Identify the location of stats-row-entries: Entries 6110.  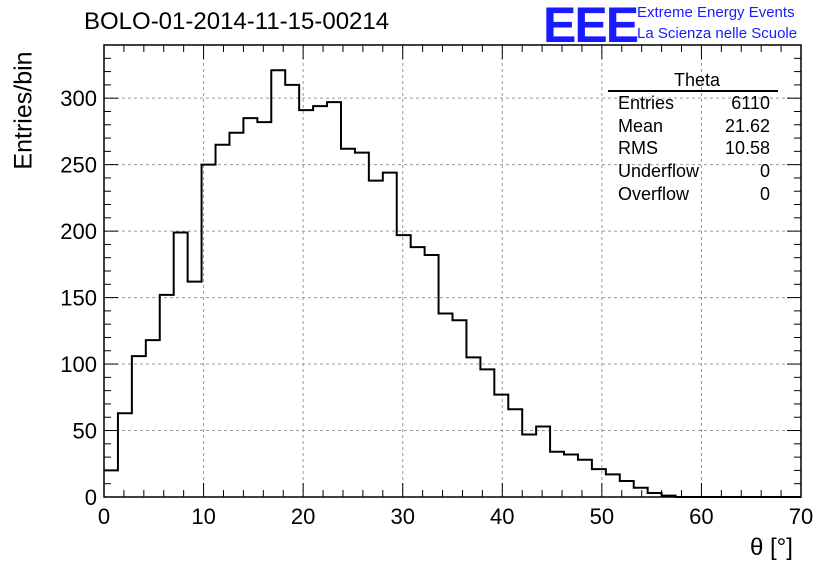
(693, 103).